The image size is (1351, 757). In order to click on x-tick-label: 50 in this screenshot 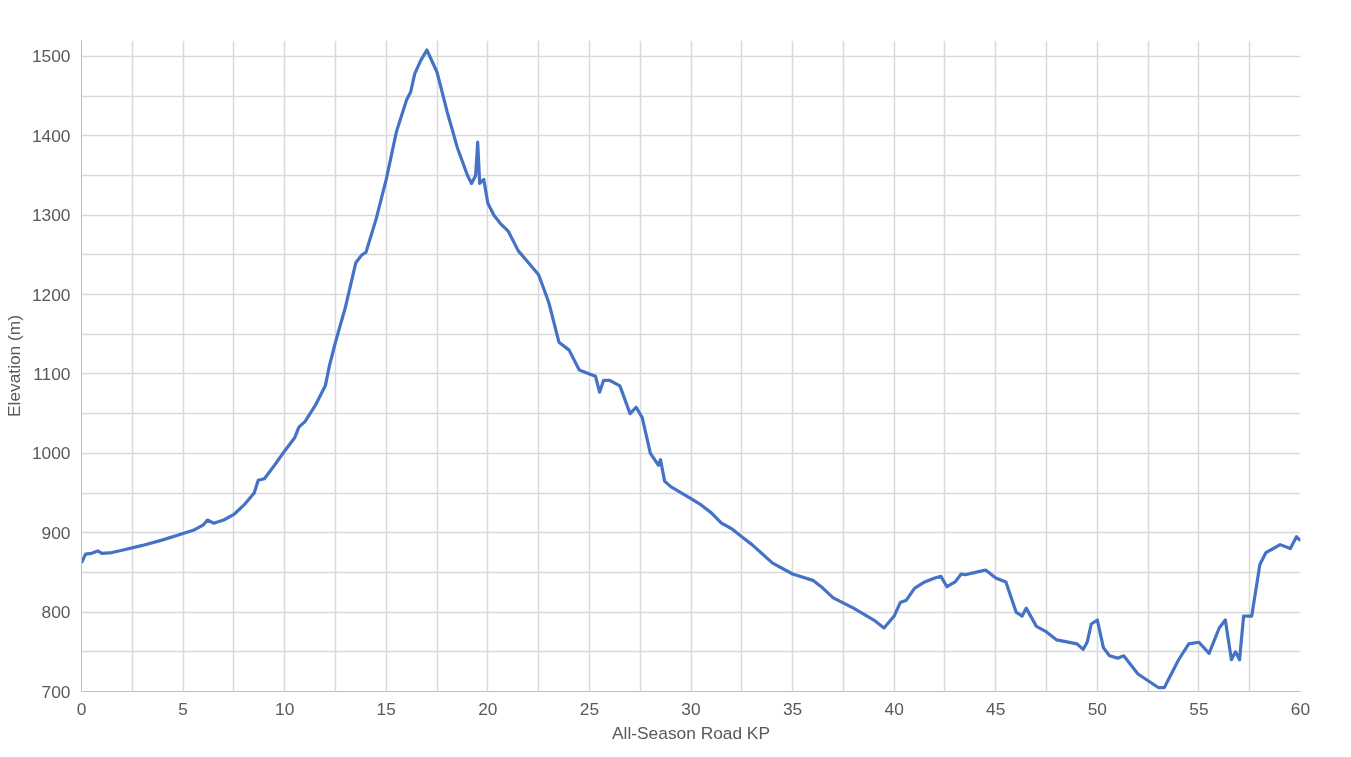, I will do `click(1097, 708)`.